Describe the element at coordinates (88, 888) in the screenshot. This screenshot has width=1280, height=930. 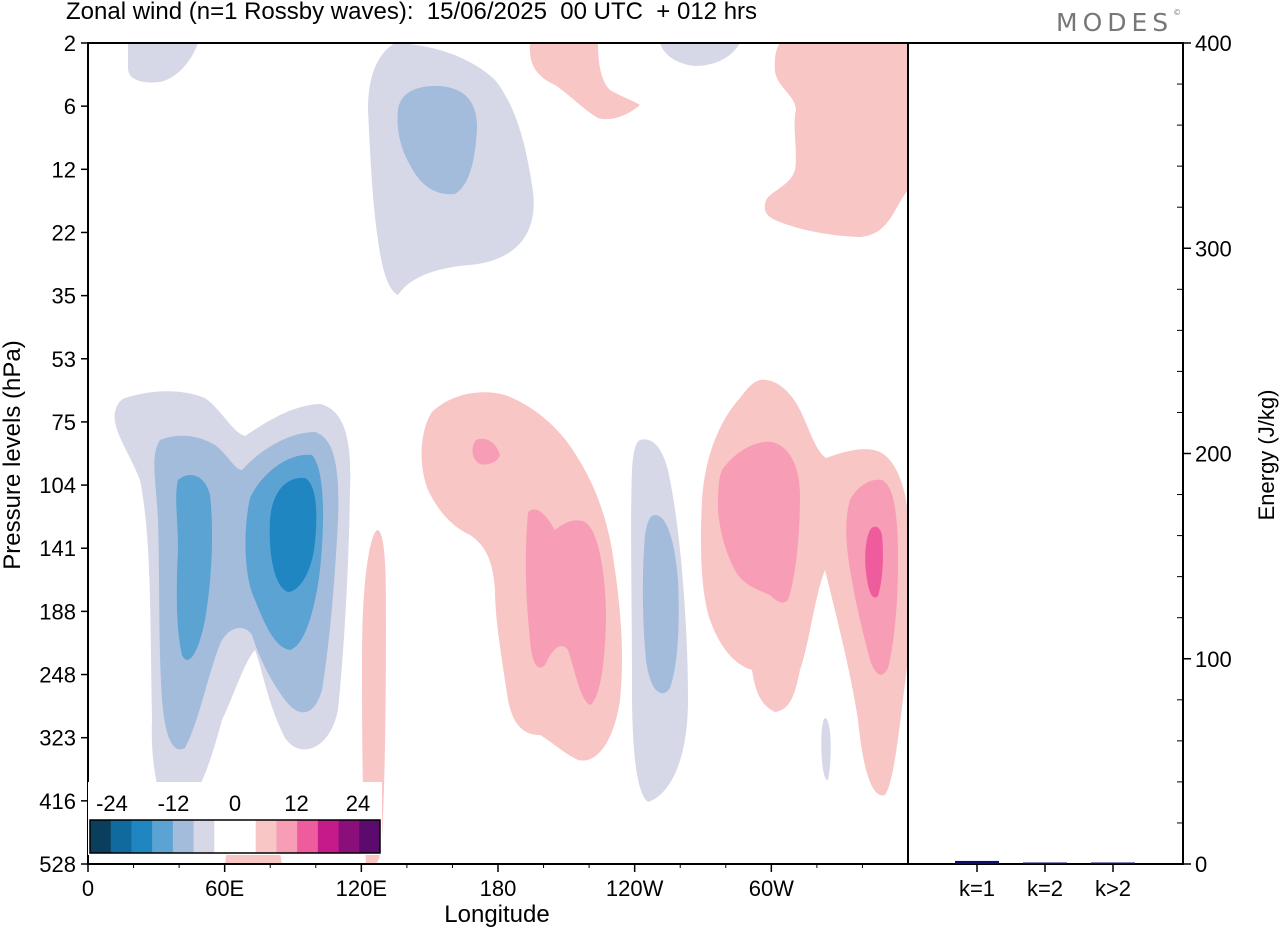
I see `x-tick-label: 0` at that location.